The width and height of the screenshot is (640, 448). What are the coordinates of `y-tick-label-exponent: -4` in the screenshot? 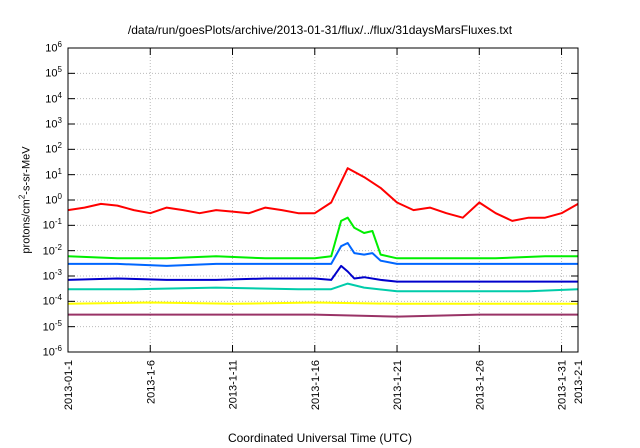 It's located at (58, 298).